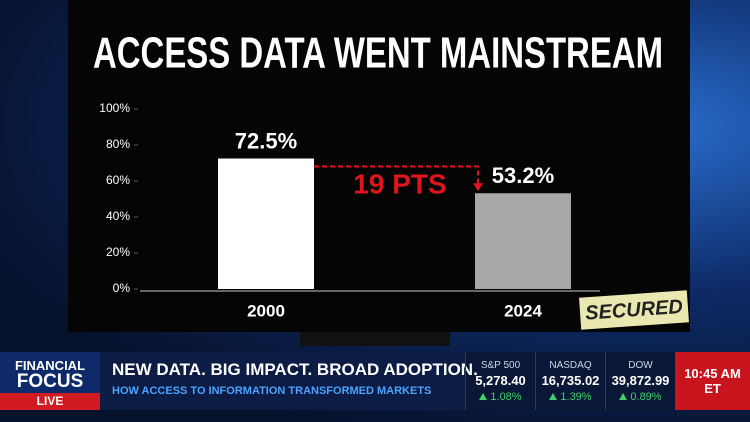 This screenshot has width=750, height=422. I want to click on y-tick-label: 40%, so click(118, 216).